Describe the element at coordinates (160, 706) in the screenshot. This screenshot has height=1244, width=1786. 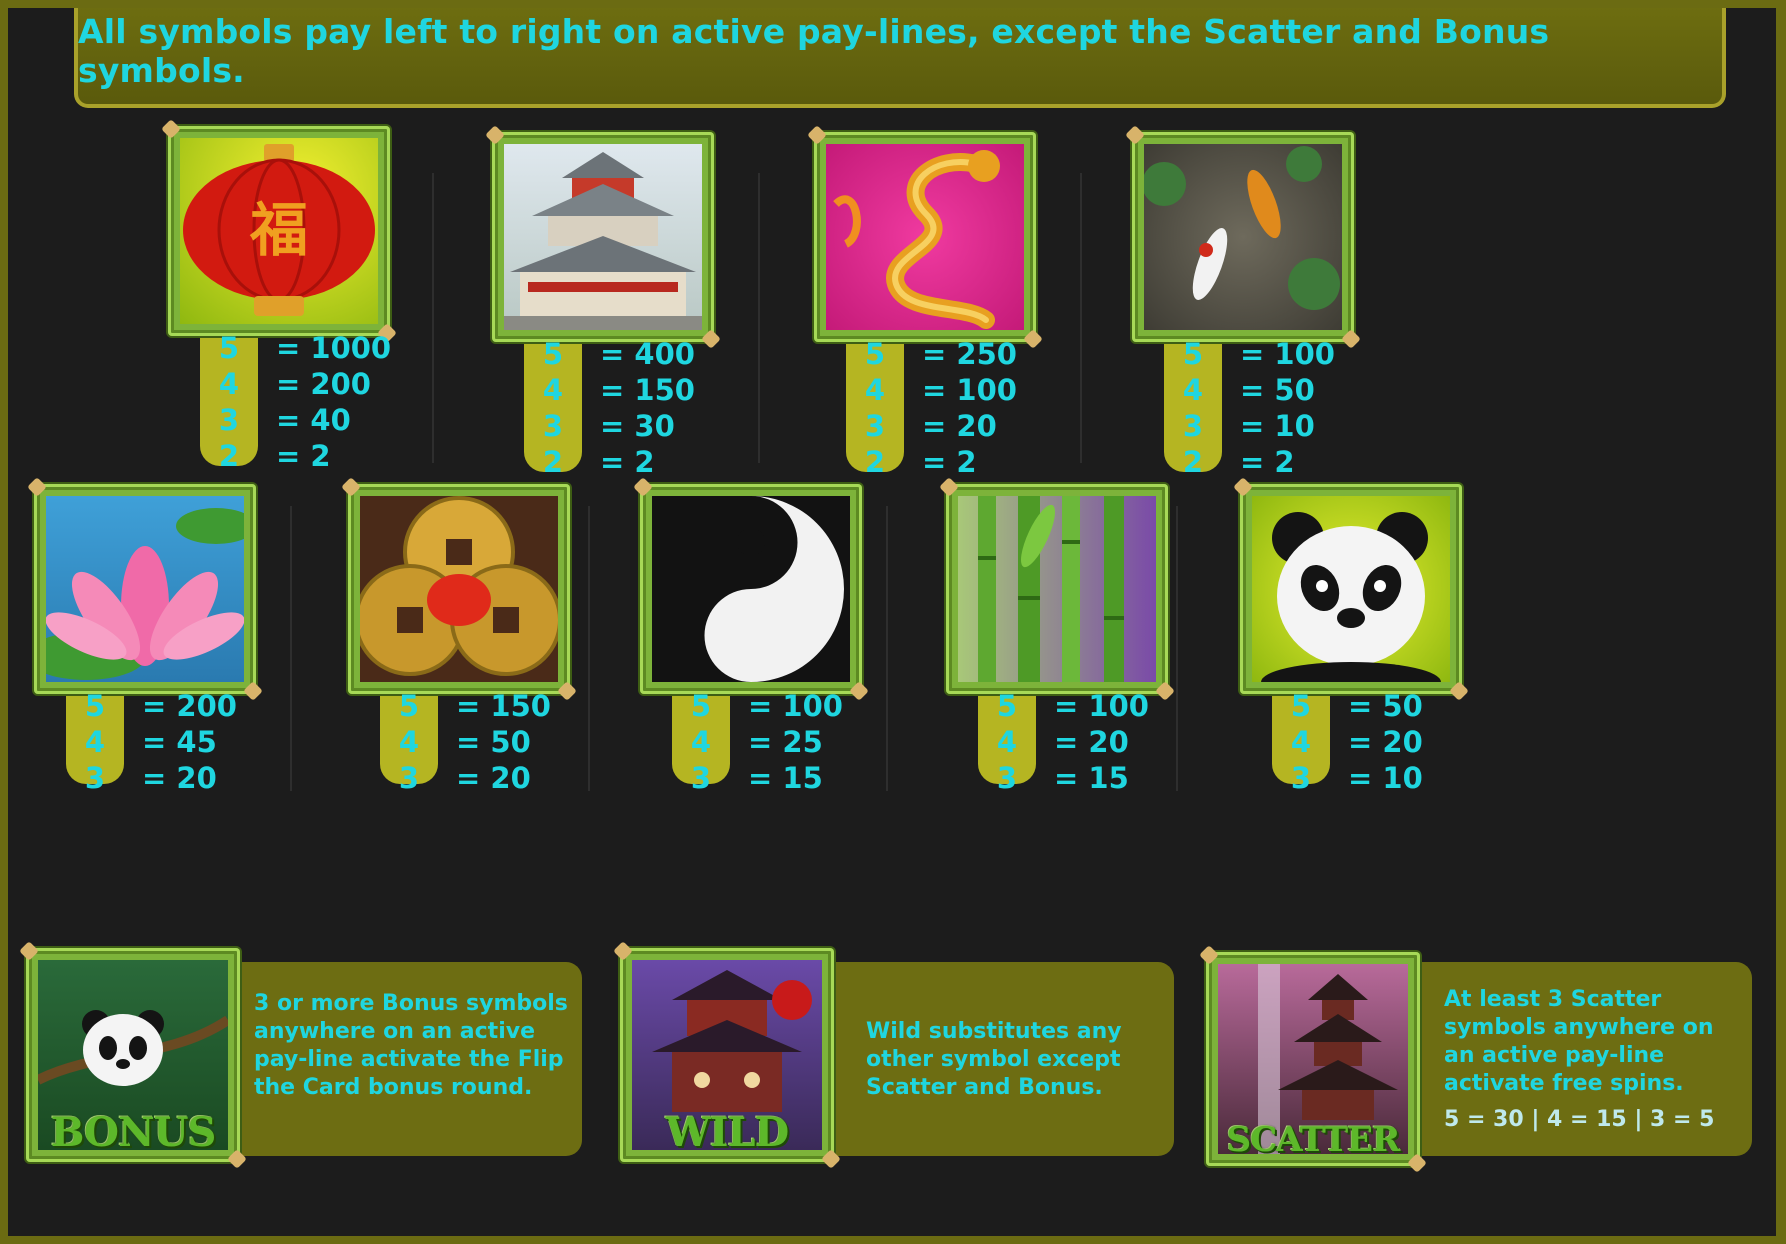
I see `pay-row: 5 = 200` at that location.